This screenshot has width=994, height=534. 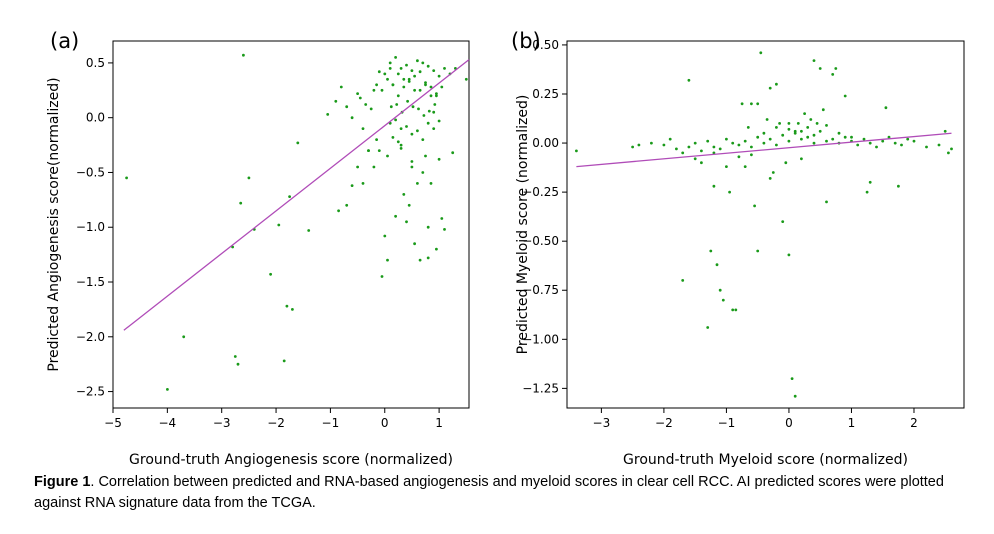 What do you see at coordinates (545, 143) in the screenshot?
I see `y-tick-label: 0.00` at bounding box center [545, 143].